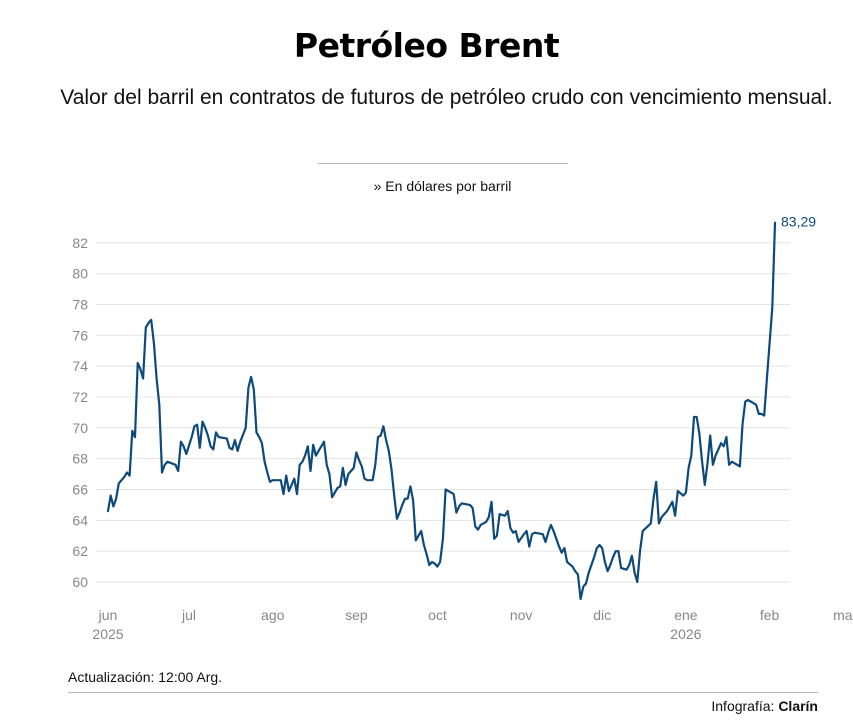 Image resolution: width=853 pixels, height=724 pixels. I want to click on x-tick-label-ago: ago, so click(273, 615).